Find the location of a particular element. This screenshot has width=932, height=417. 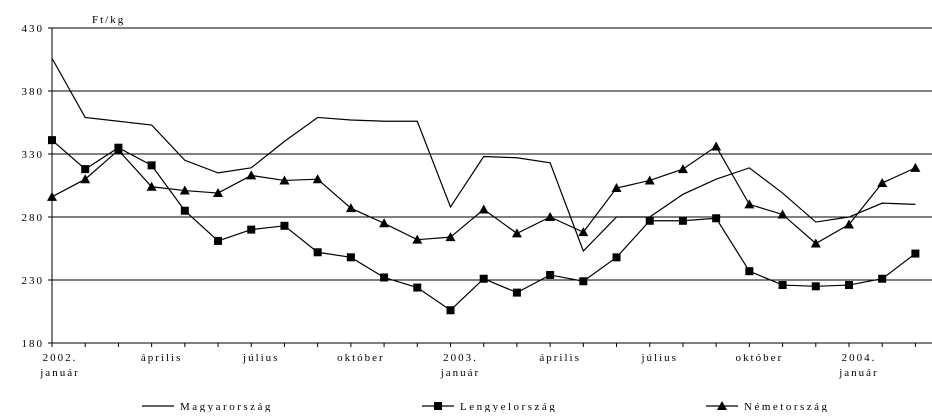

legend-label: Lengyelország is located at coordinates (508, 406).